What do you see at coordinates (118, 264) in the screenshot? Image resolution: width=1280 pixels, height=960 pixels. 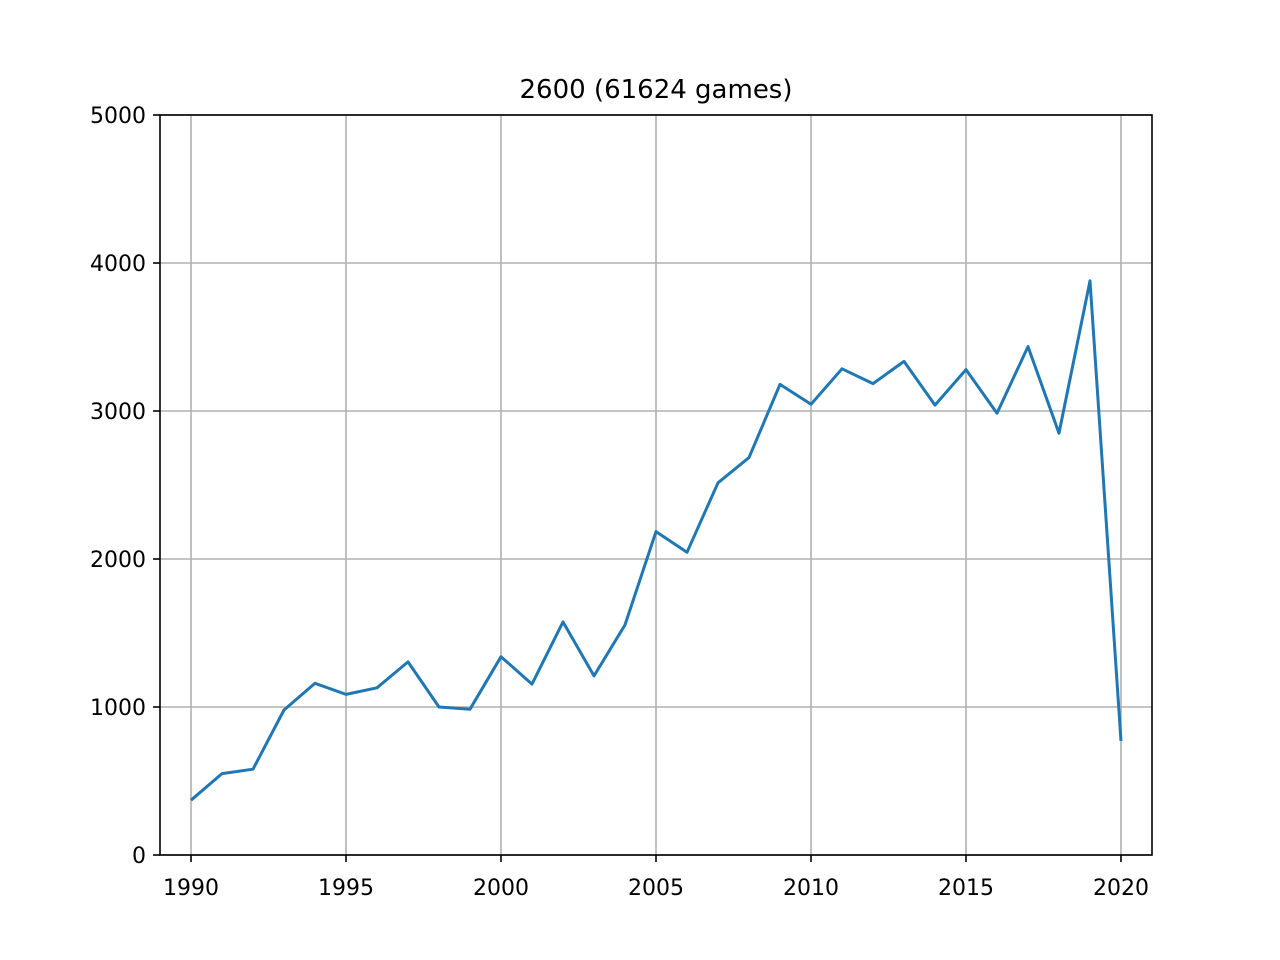 I see `y-tick-label: 4000` at bounding box center [118, 264].